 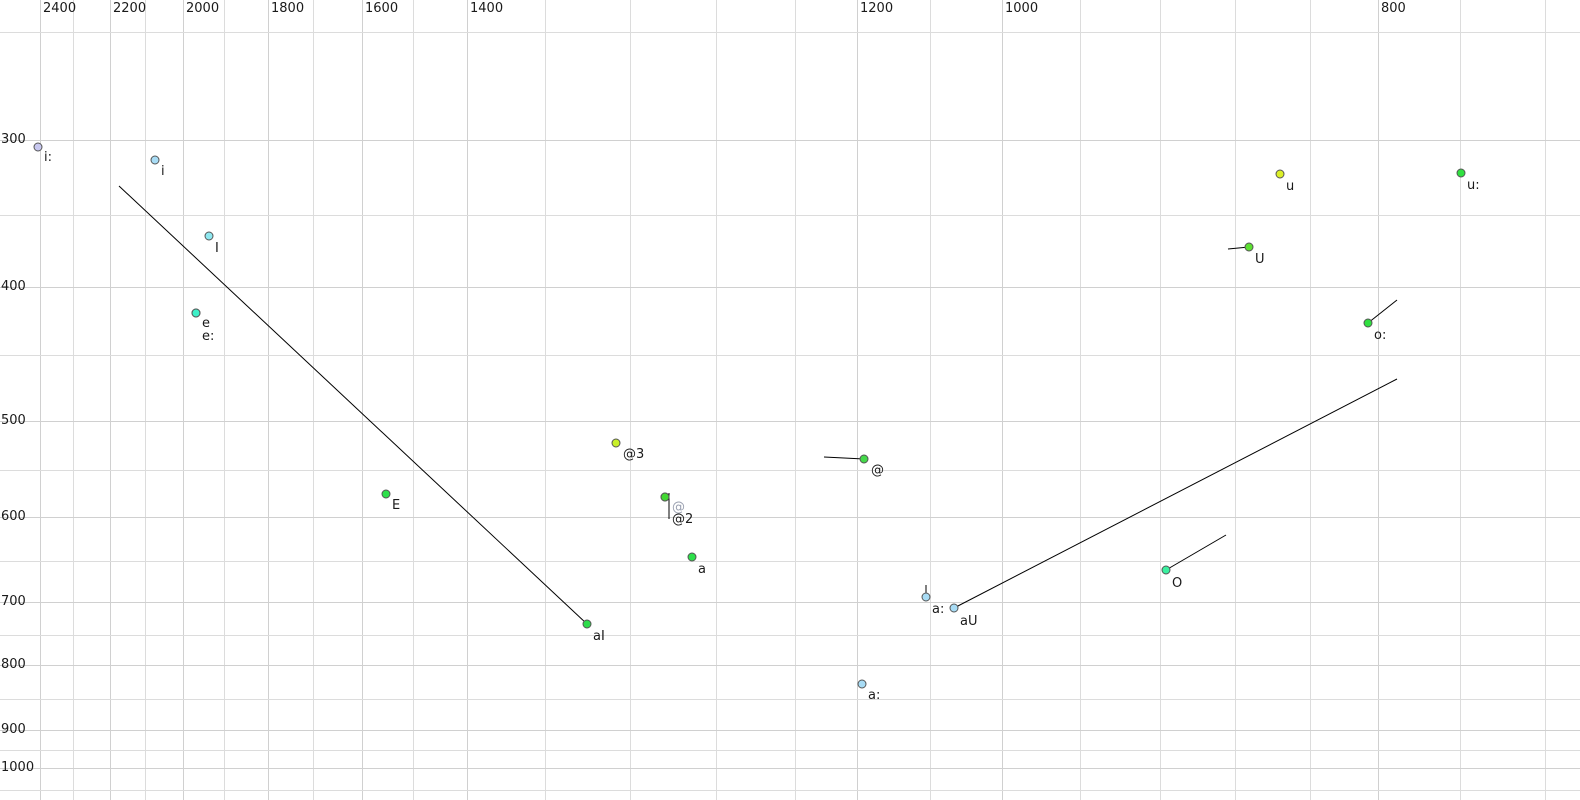 I want to click on vowel-point-label: aI, so click(x=599, y=636).